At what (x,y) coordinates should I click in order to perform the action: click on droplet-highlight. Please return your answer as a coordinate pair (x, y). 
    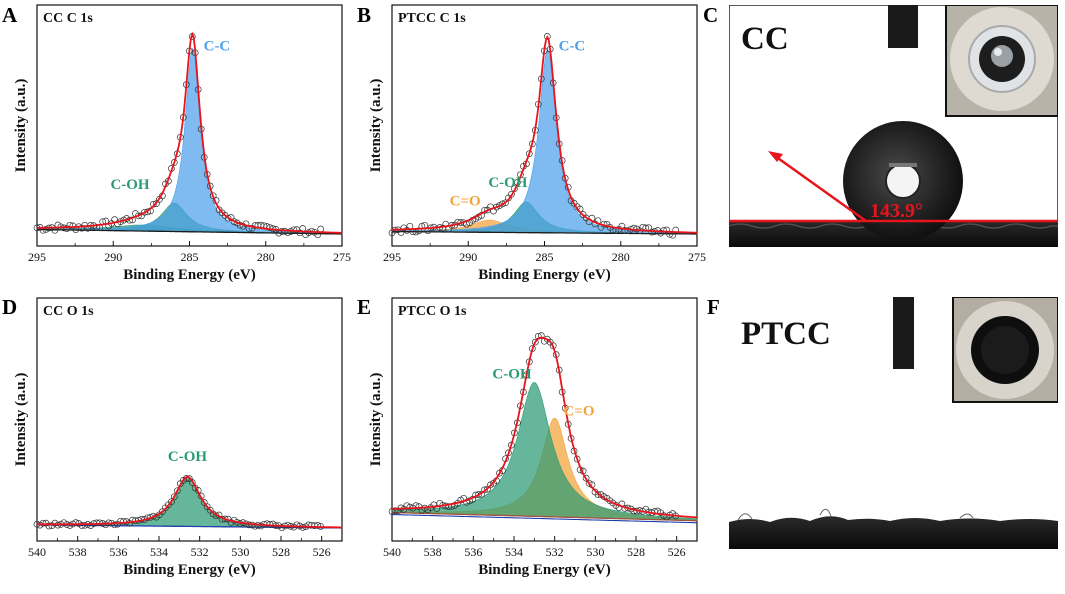
    Looking at the image, I should click on (903, 181).